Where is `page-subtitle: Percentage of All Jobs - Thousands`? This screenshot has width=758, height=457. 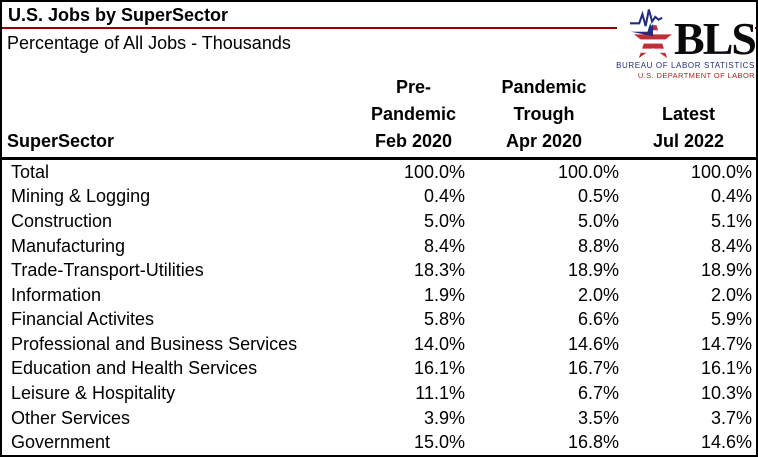 page-subtitle: Percentage of All Jobs - Thousands is located at coordinates (149, 43).